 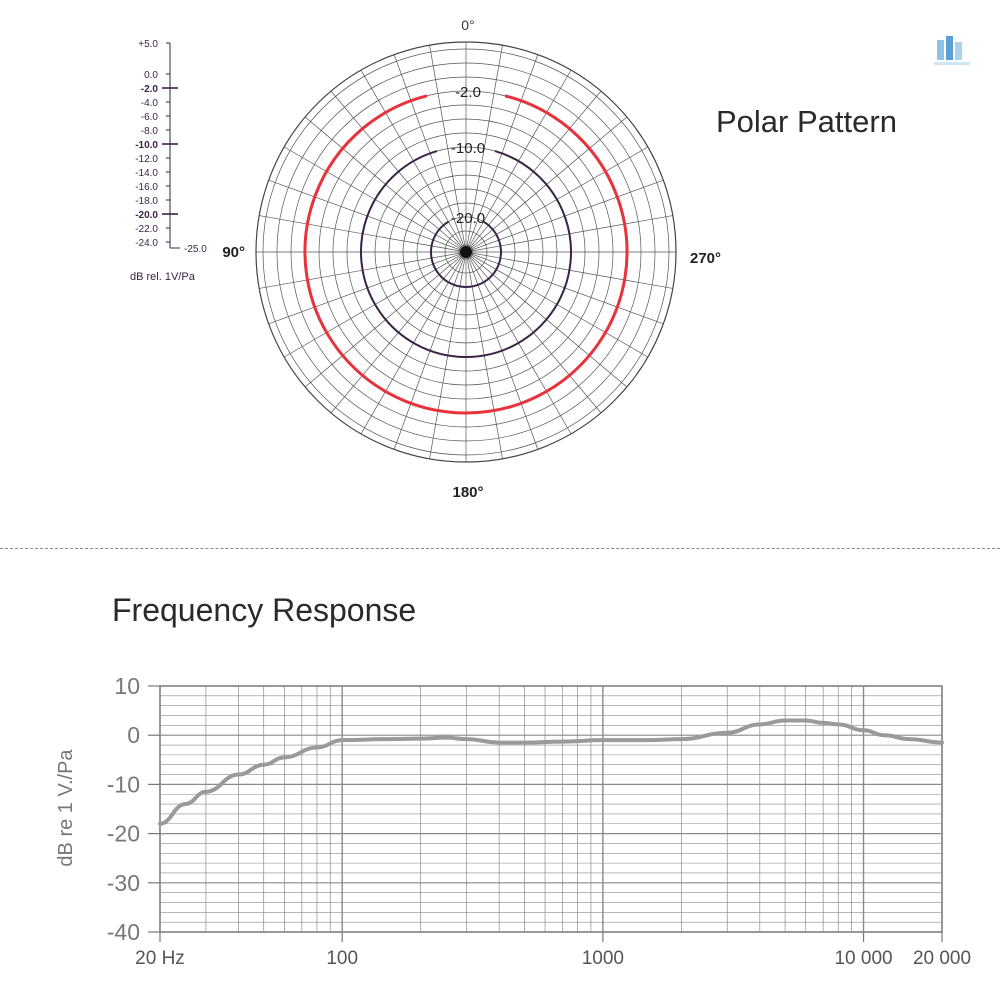 I want to click on polar-ring--2.0, so click(x=466, y=254).